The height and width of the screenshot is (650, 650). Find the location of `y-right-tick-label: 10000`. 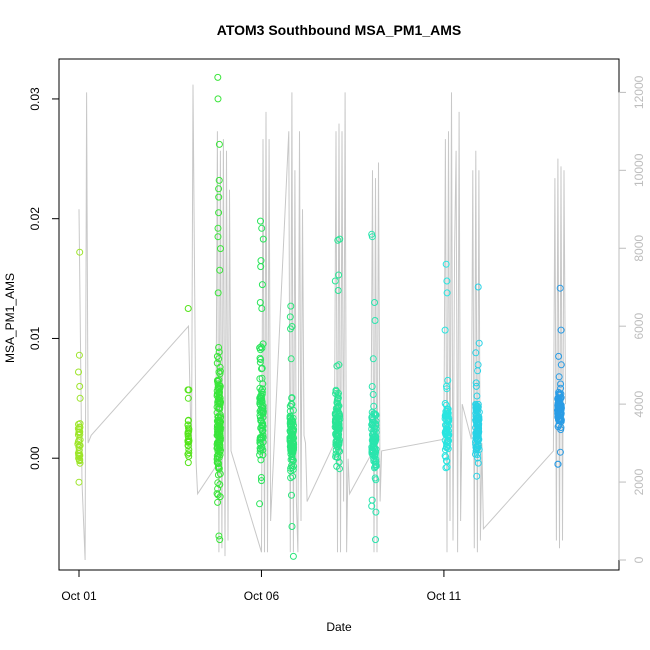

y-right-tick-label: 10000 is located at coordinates (639, 170).